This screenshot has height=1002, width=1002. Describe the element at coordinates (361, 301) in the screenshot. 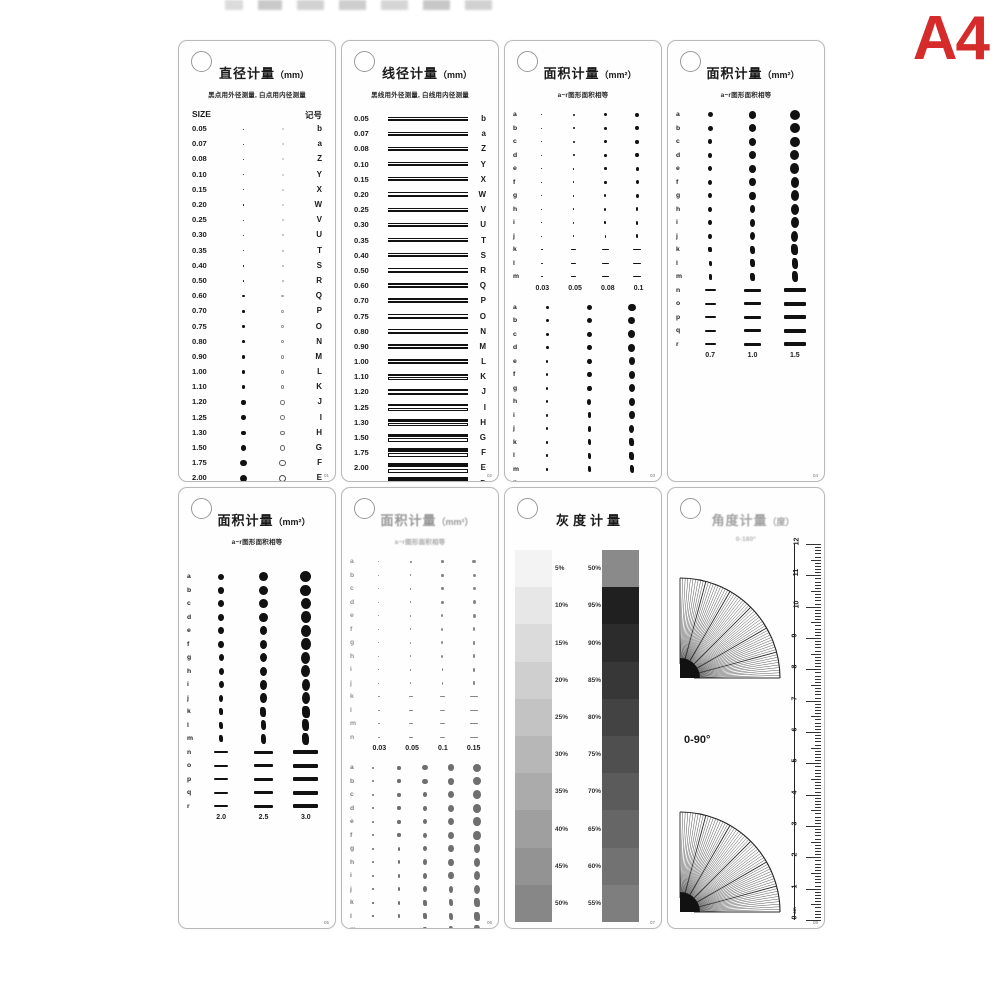

I see `size-value: 0.70` at that location.